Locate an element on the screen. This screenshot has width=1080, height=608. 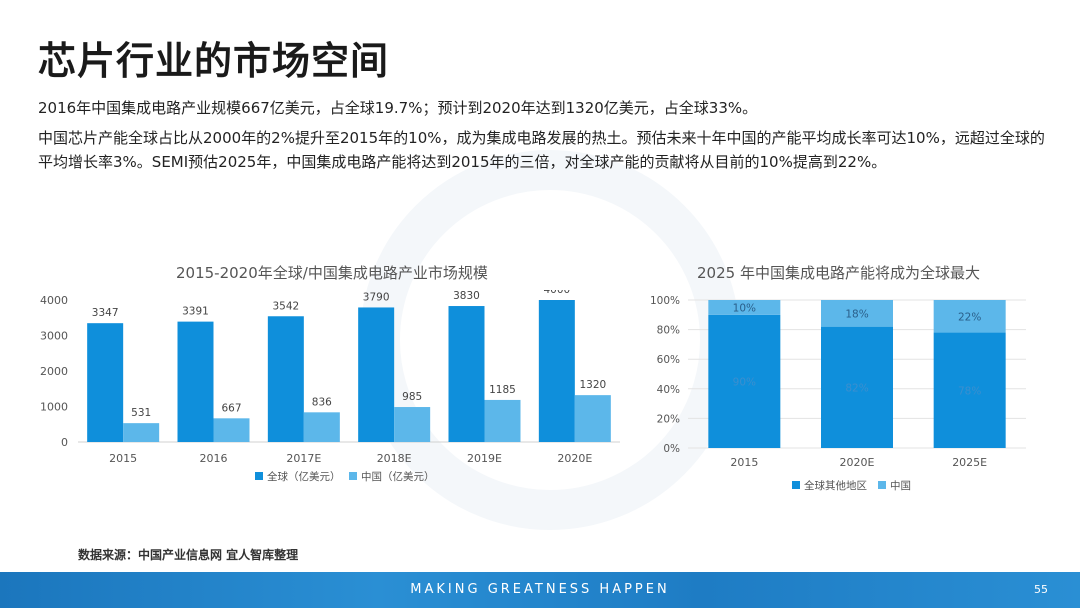
data-label: 985 is located at coordinates (412, 397).